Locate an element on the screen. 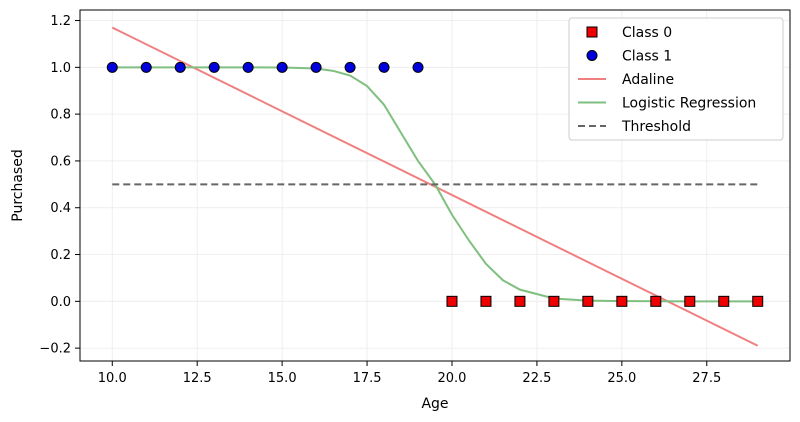 The image size is (800, 422). legend-item-class-0-label: Class 0 is located at coordinates (647, 33).